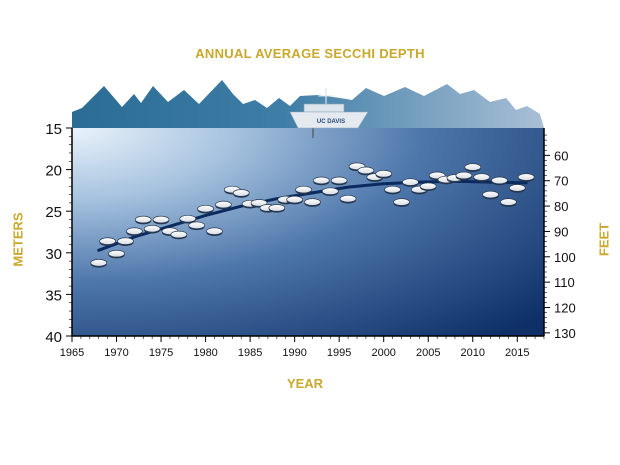  I want to click on x-tick-label: 2005, so click(428, 353).